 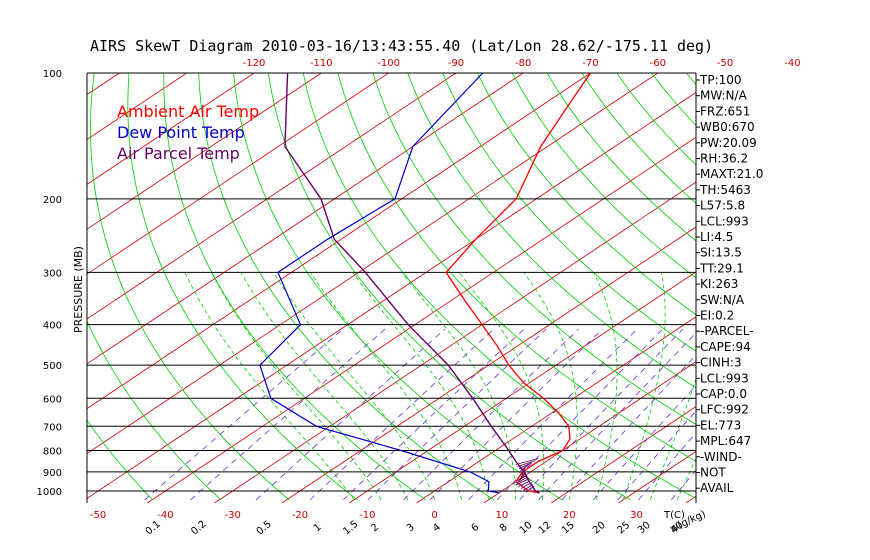 What do you see at coordinates (719, 284) in the screenshot?
I see `index-entry: KI:263` at bounding box center [719, 284].